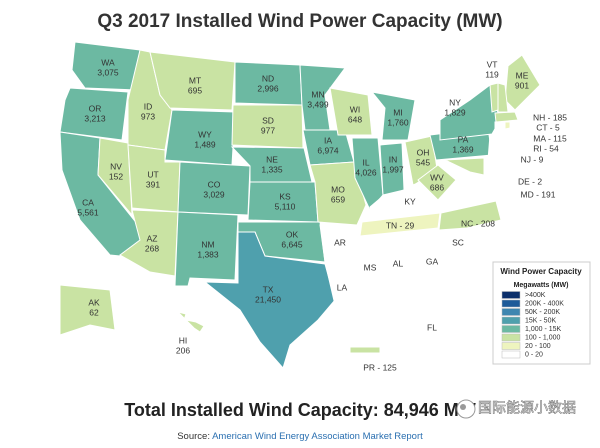 The width and height of the screenshot is (600, 448). Describe the element at coordinates (543, 329) in the screenshot. I see `legend-label: 1,000 - 15K` at that location.